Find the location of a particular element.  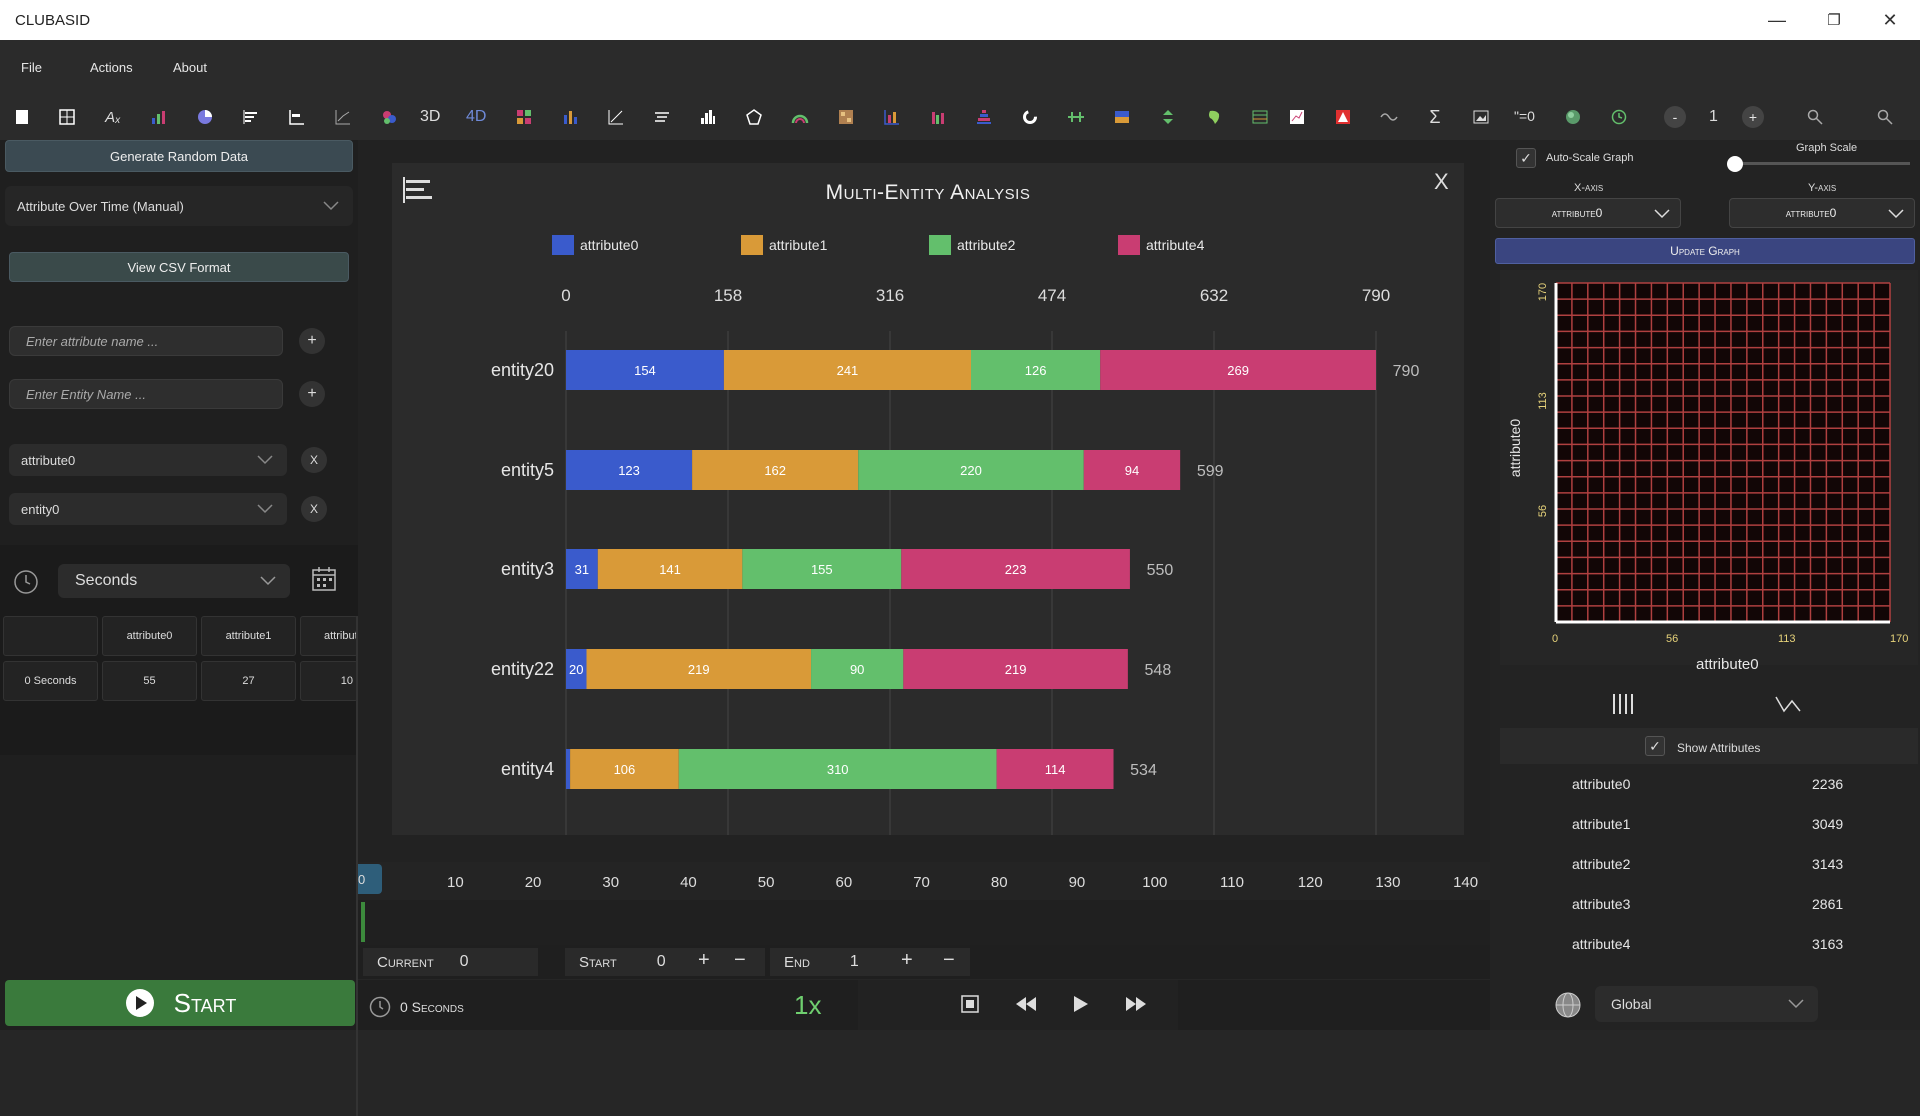

scatter-icon is located at coordinates (1297, 117).